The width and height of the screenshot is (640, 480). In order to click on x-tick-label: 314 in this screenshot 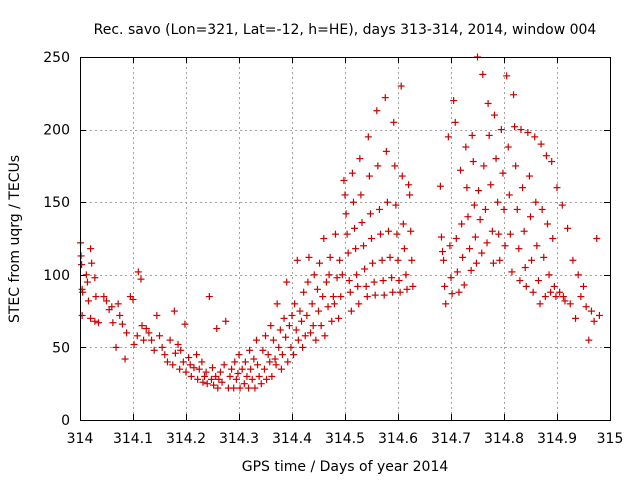, I will do `click(80, 439)`.